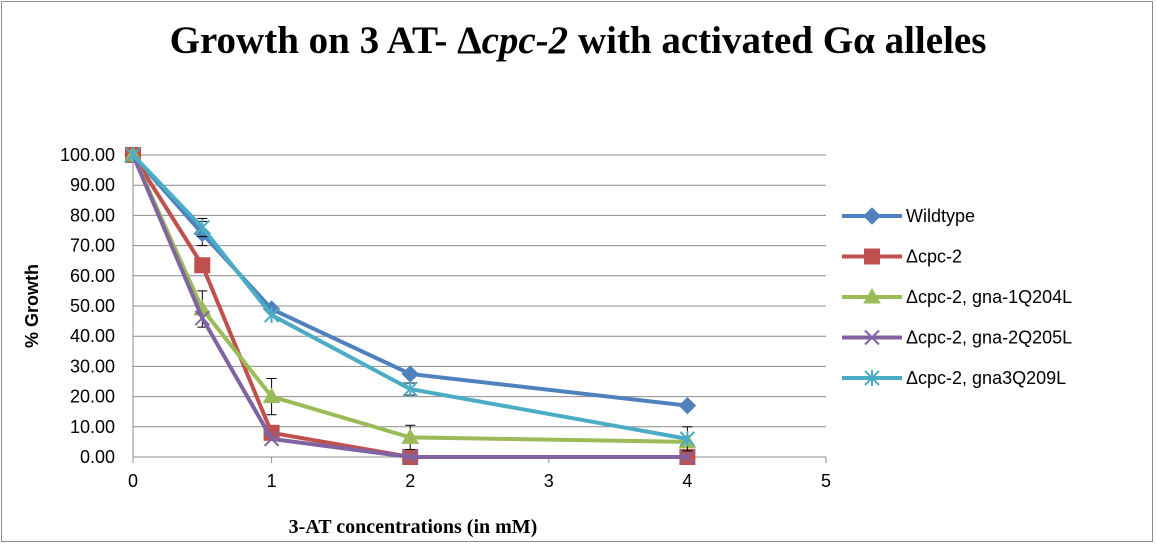  Describe the element at coordinates (272, 481) in the screenshot. I see `x-tick-label: 1` at that location.